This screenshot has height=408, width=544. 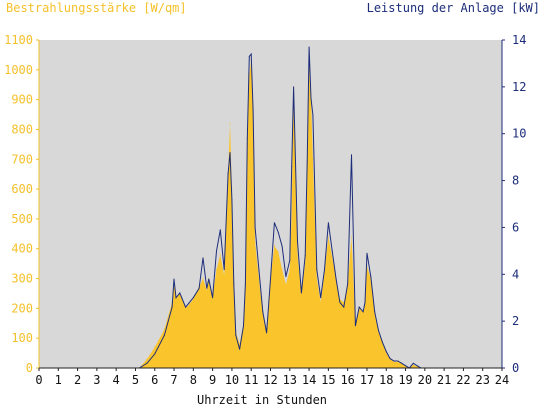 I want to click on right-tick-label: 6, so click(x=515, y=227).